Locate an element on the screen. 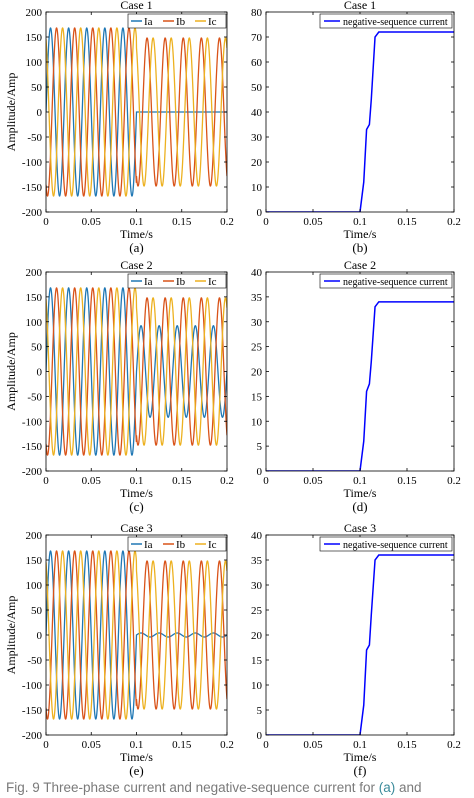  y-tick-label: 200 is located at coordinates (34, 536).